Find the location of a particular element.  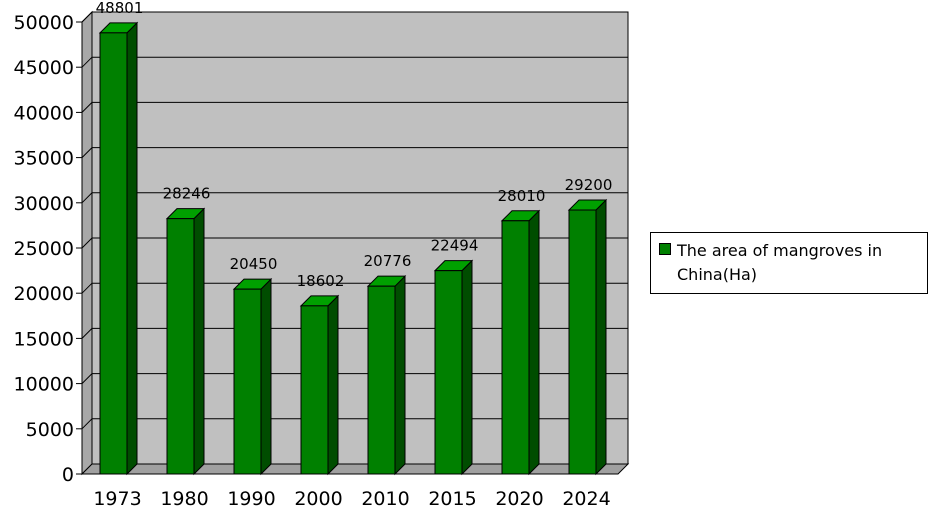

y-tick-label: 30000 is located at coordinates (44, 204).